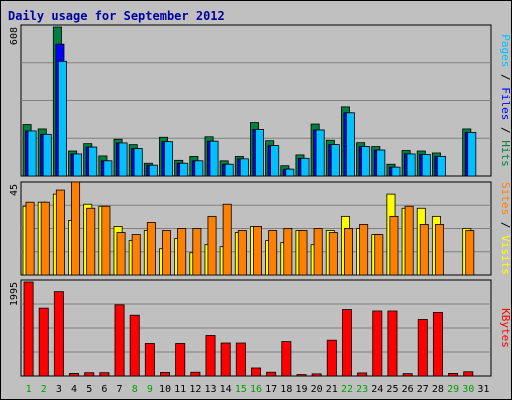 This screenshot has height=400, width=512. What do you see at coordinates (423, 389) in the screenshot?
I see `day-label-27: 27` at bounding box center [423, 389].